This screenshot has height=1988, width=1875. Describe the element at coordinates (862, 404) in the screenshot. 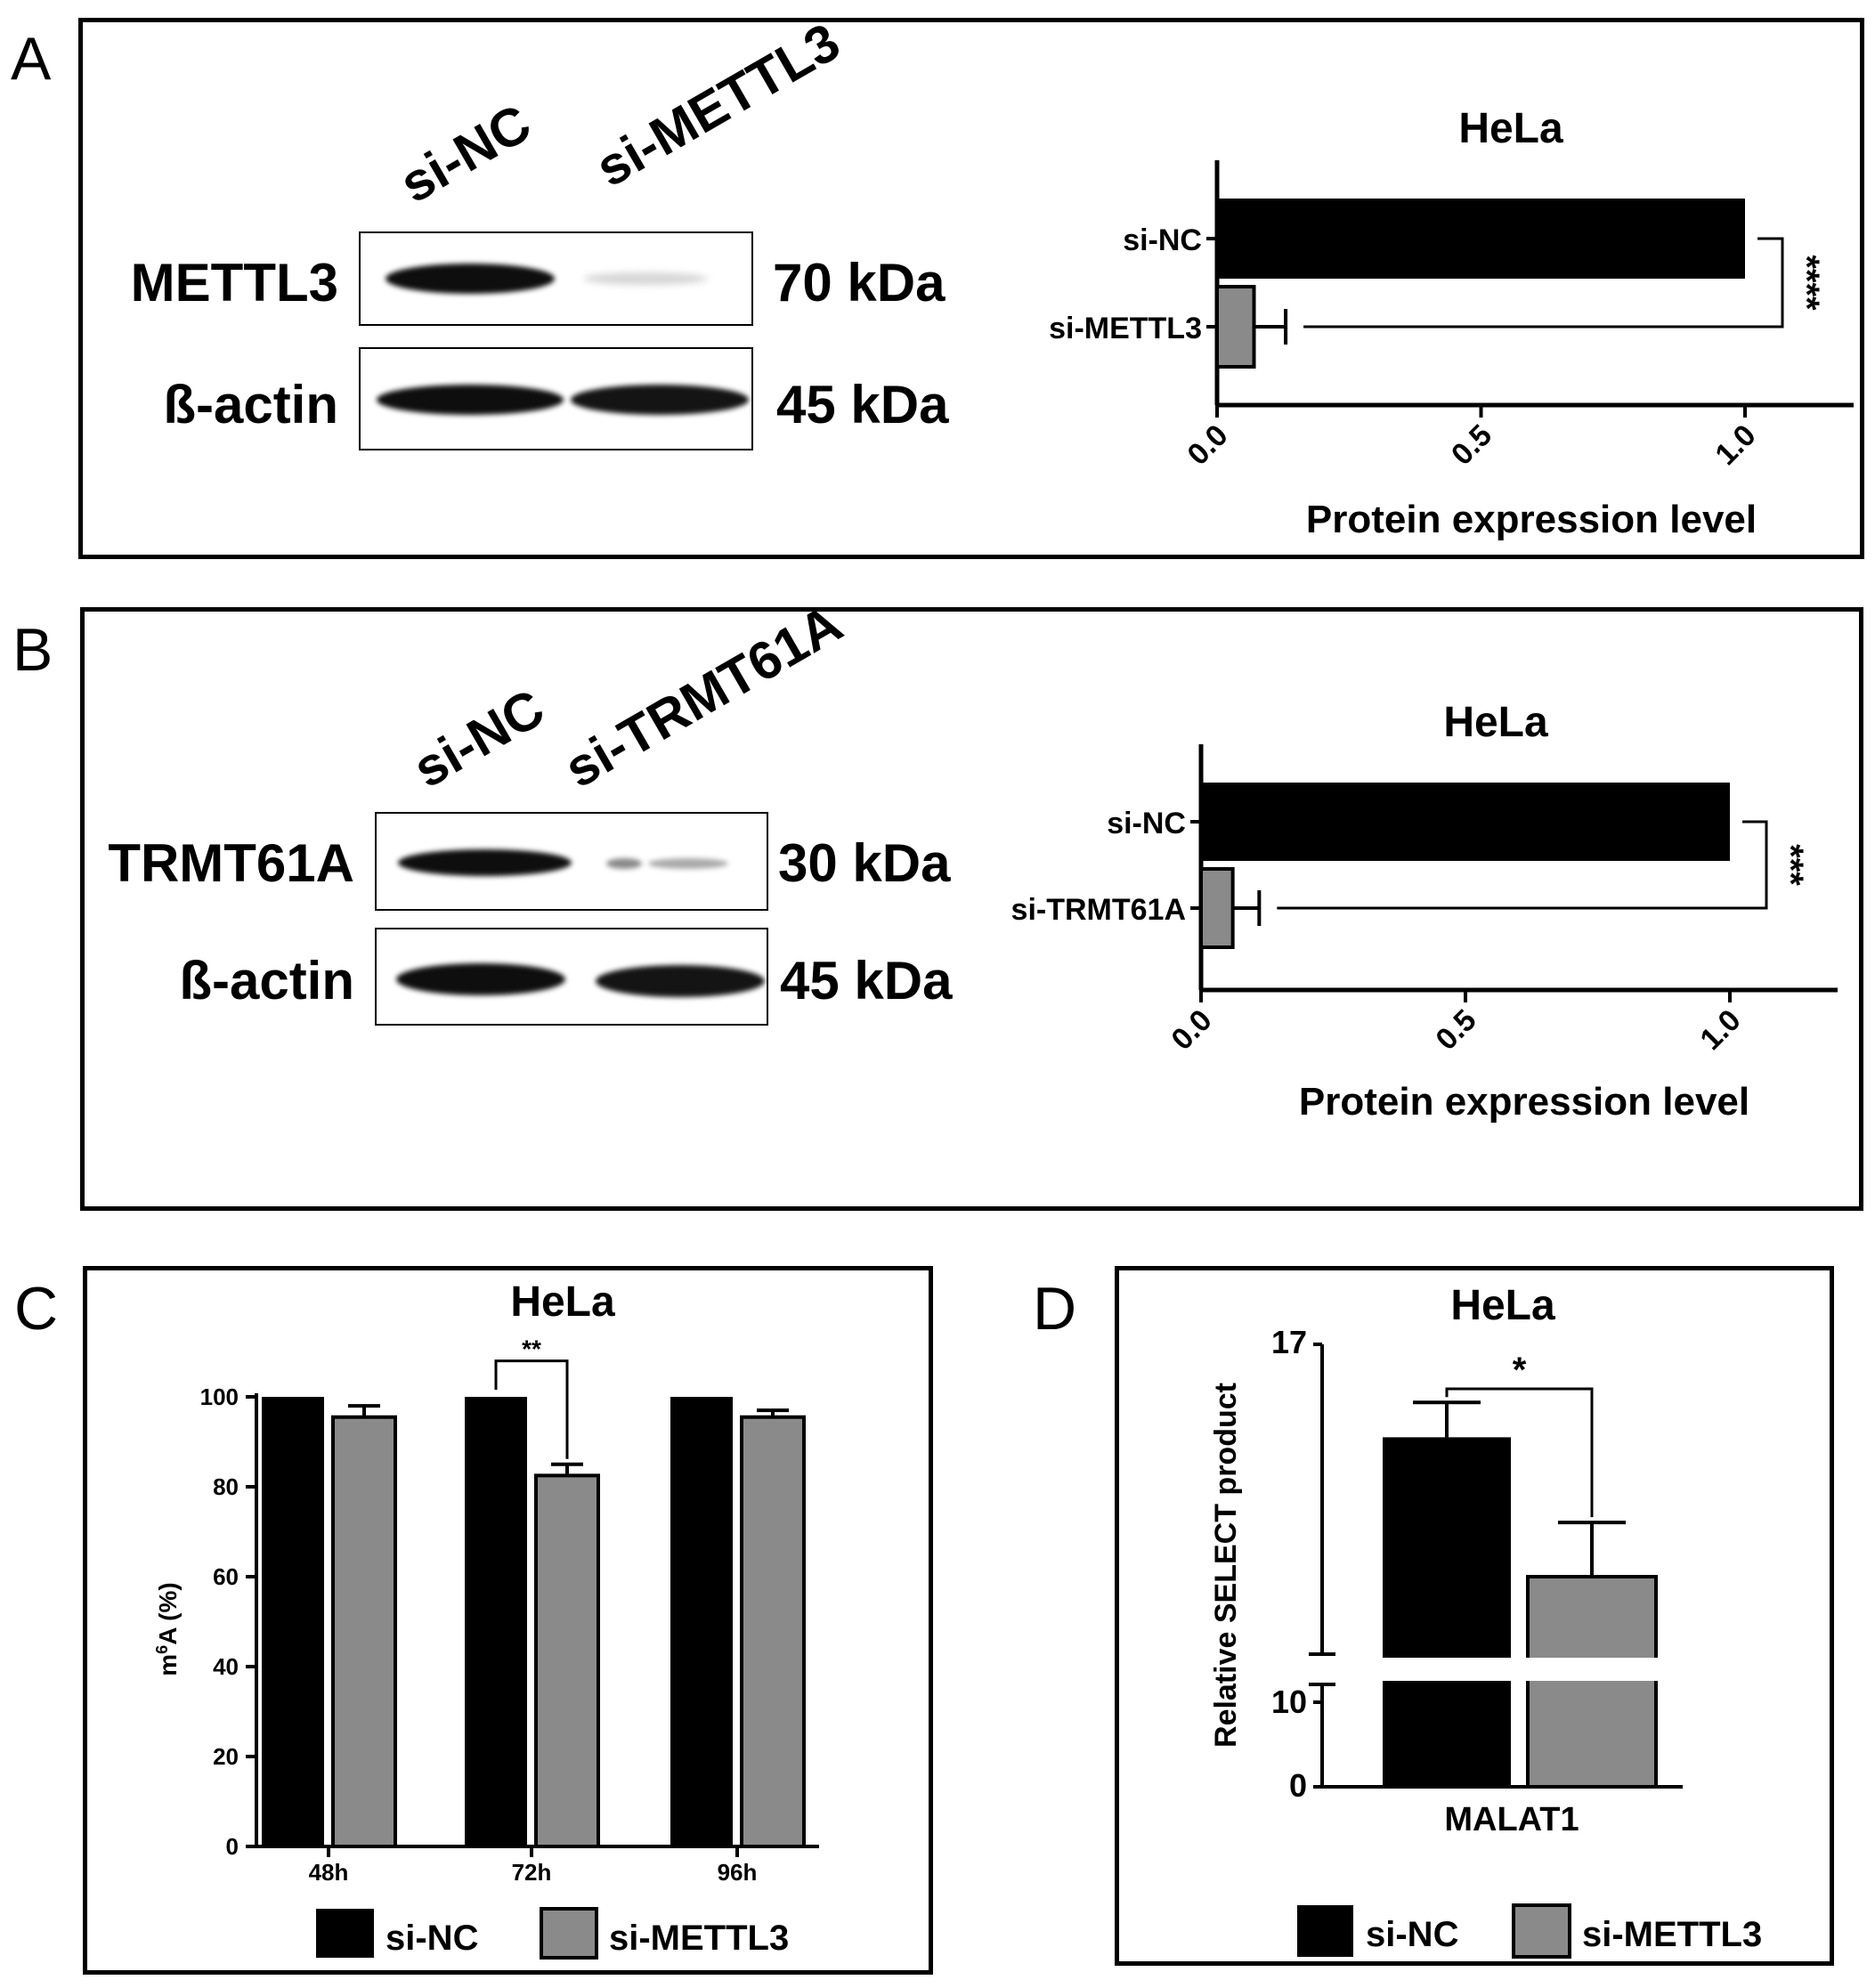

I see `size-label-45kda-a: 45 kDa` at that location.